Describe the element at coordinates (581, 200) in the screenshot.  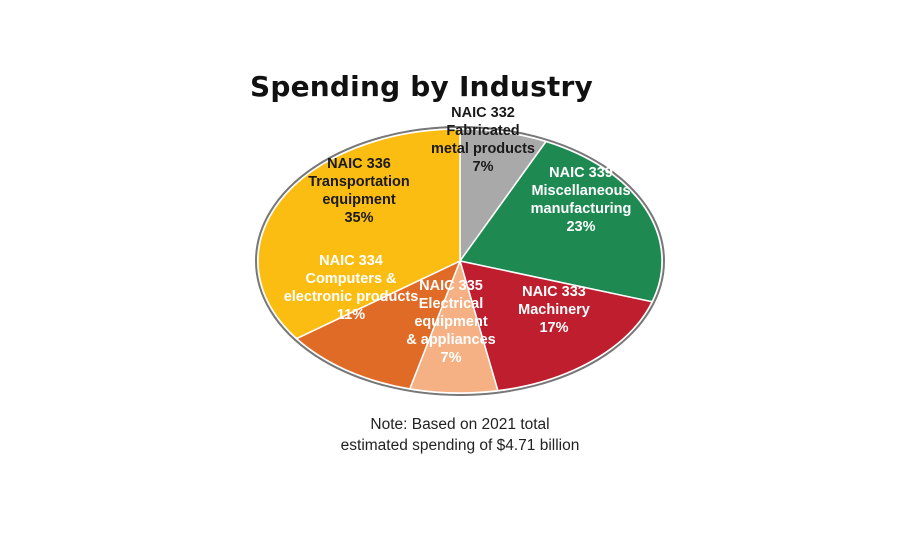
I see `slice-label-1: NAIC 339 Miscellaneous manufacturing 23%` at that location.